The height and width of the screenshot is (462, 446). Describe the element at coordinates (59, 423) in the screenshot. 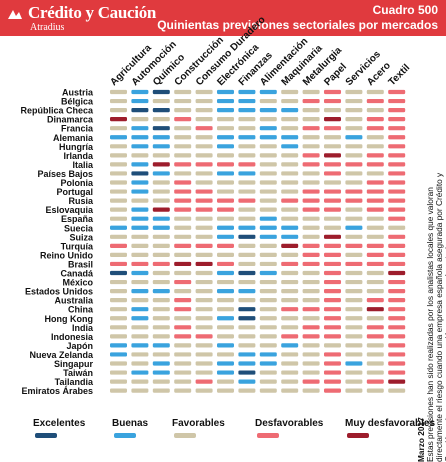

I see `legend-label: Excelentes` at that location.